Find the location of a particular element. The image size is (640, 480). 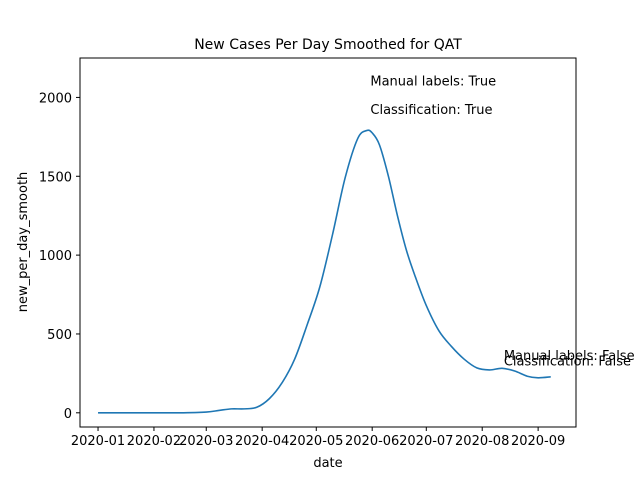

x-tick-label: 2020-01 is located at coordinates (98, 441).